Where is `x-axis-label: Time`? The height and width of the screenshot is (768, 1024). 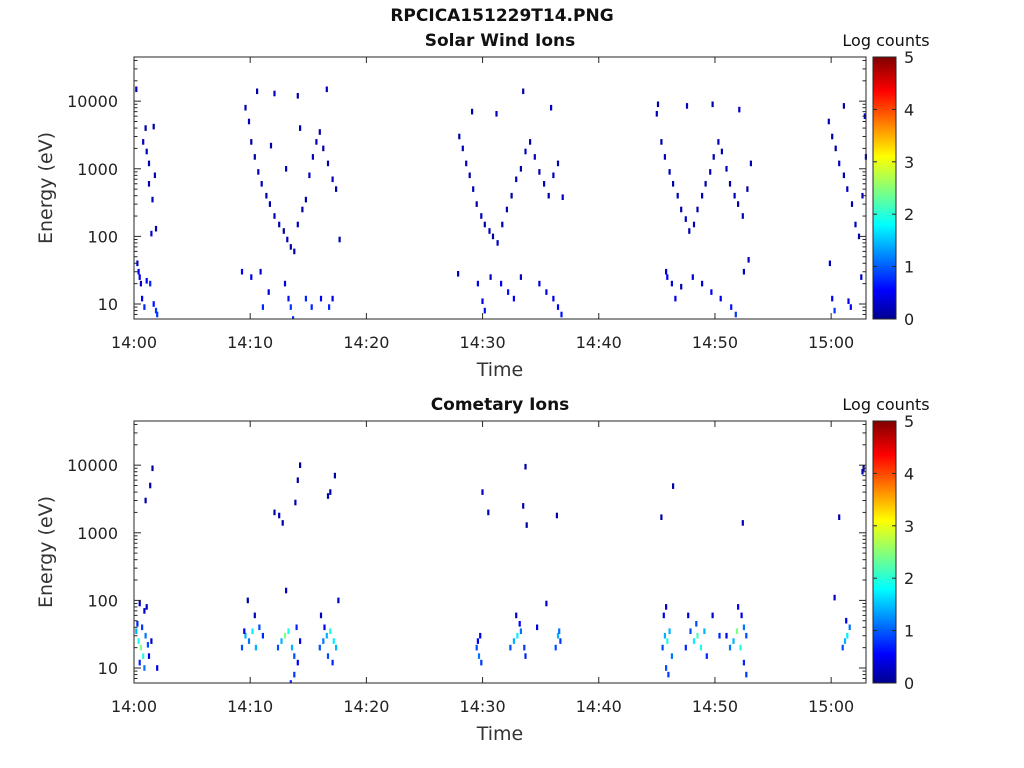 x-axis-label: Time is located at coordinates (500, 734).